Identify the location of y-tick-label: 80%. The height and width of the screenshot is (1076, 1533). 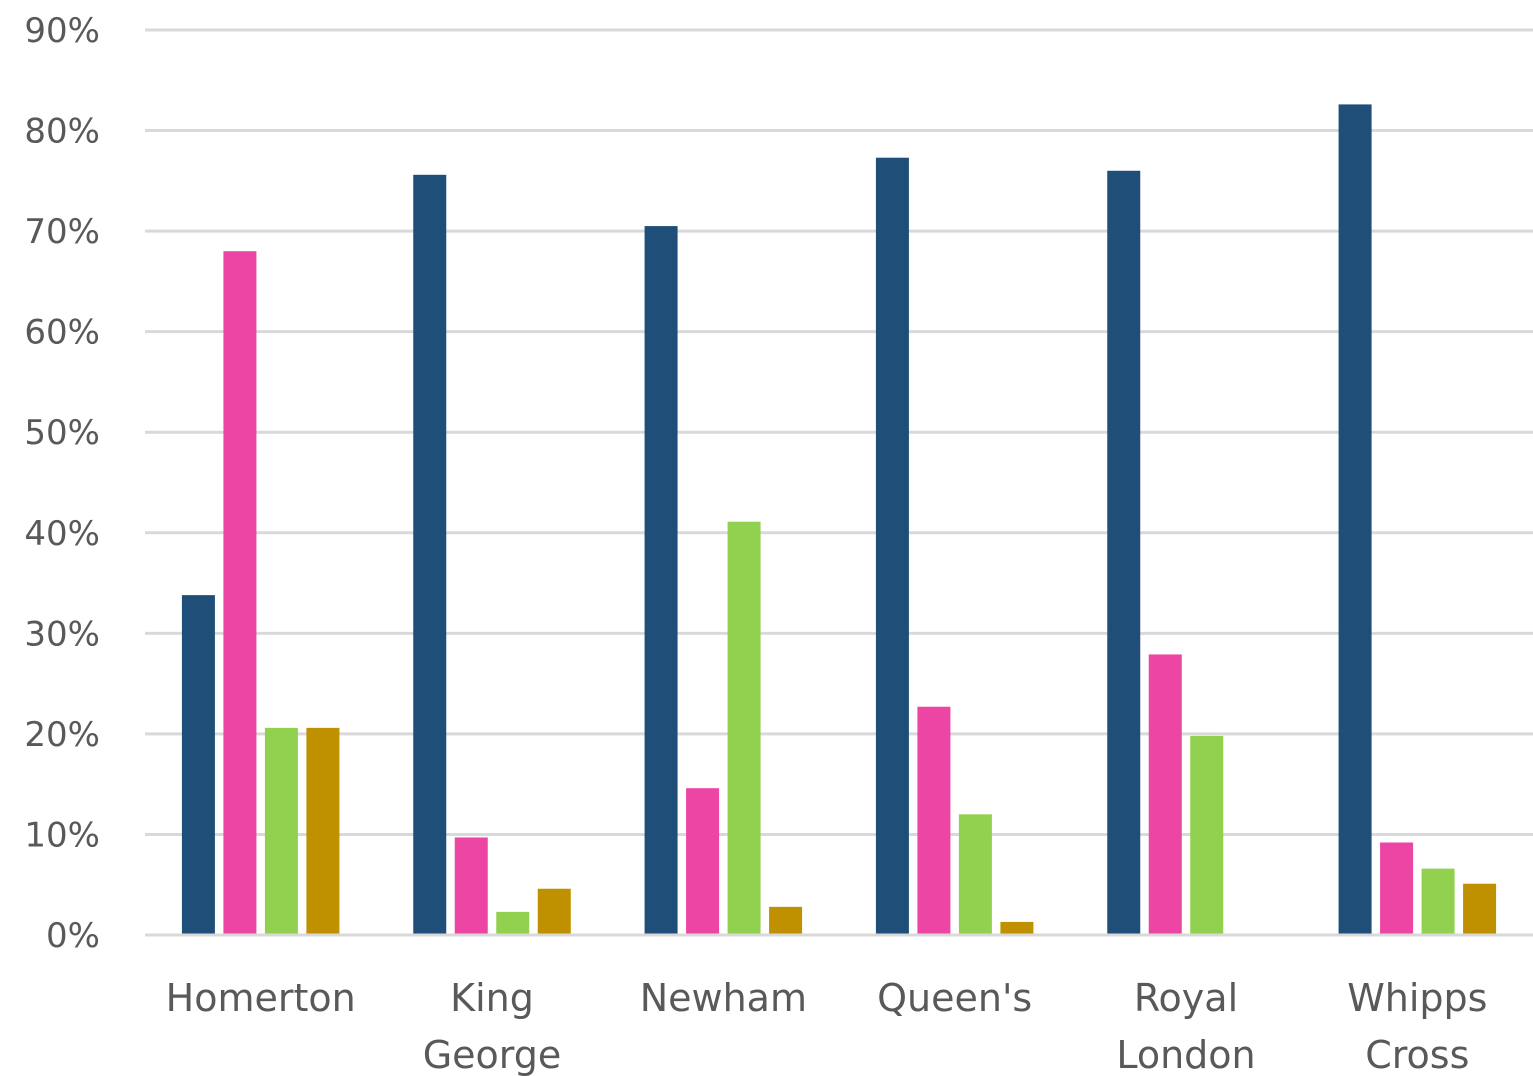
(62, 132).